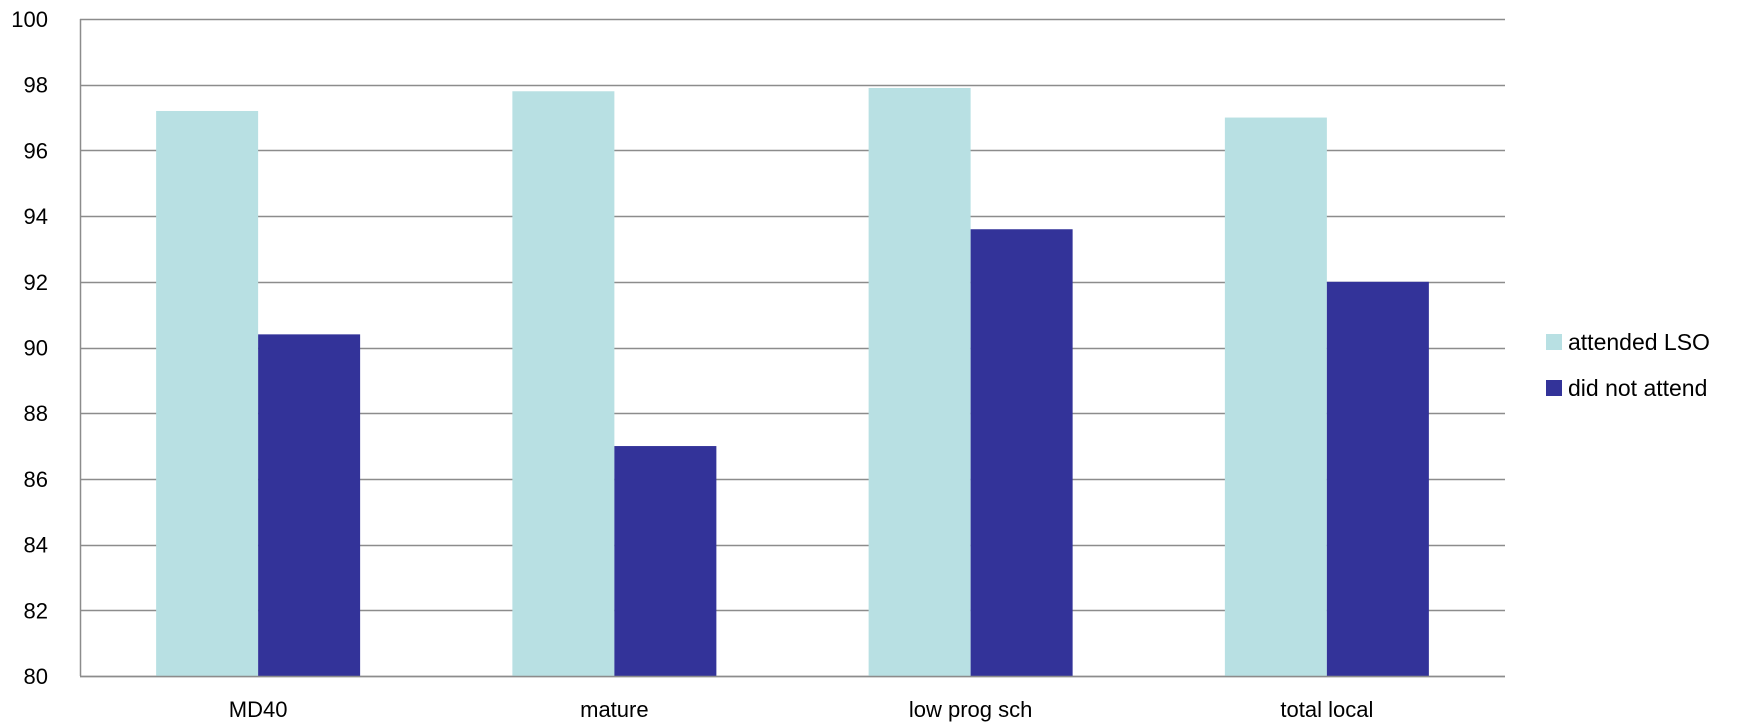 This screenshot has height=728, width=1742. Describe the element at coordinates (665, 561) in the screenshot. I see `bar-did-not-attend-mature` at that location.